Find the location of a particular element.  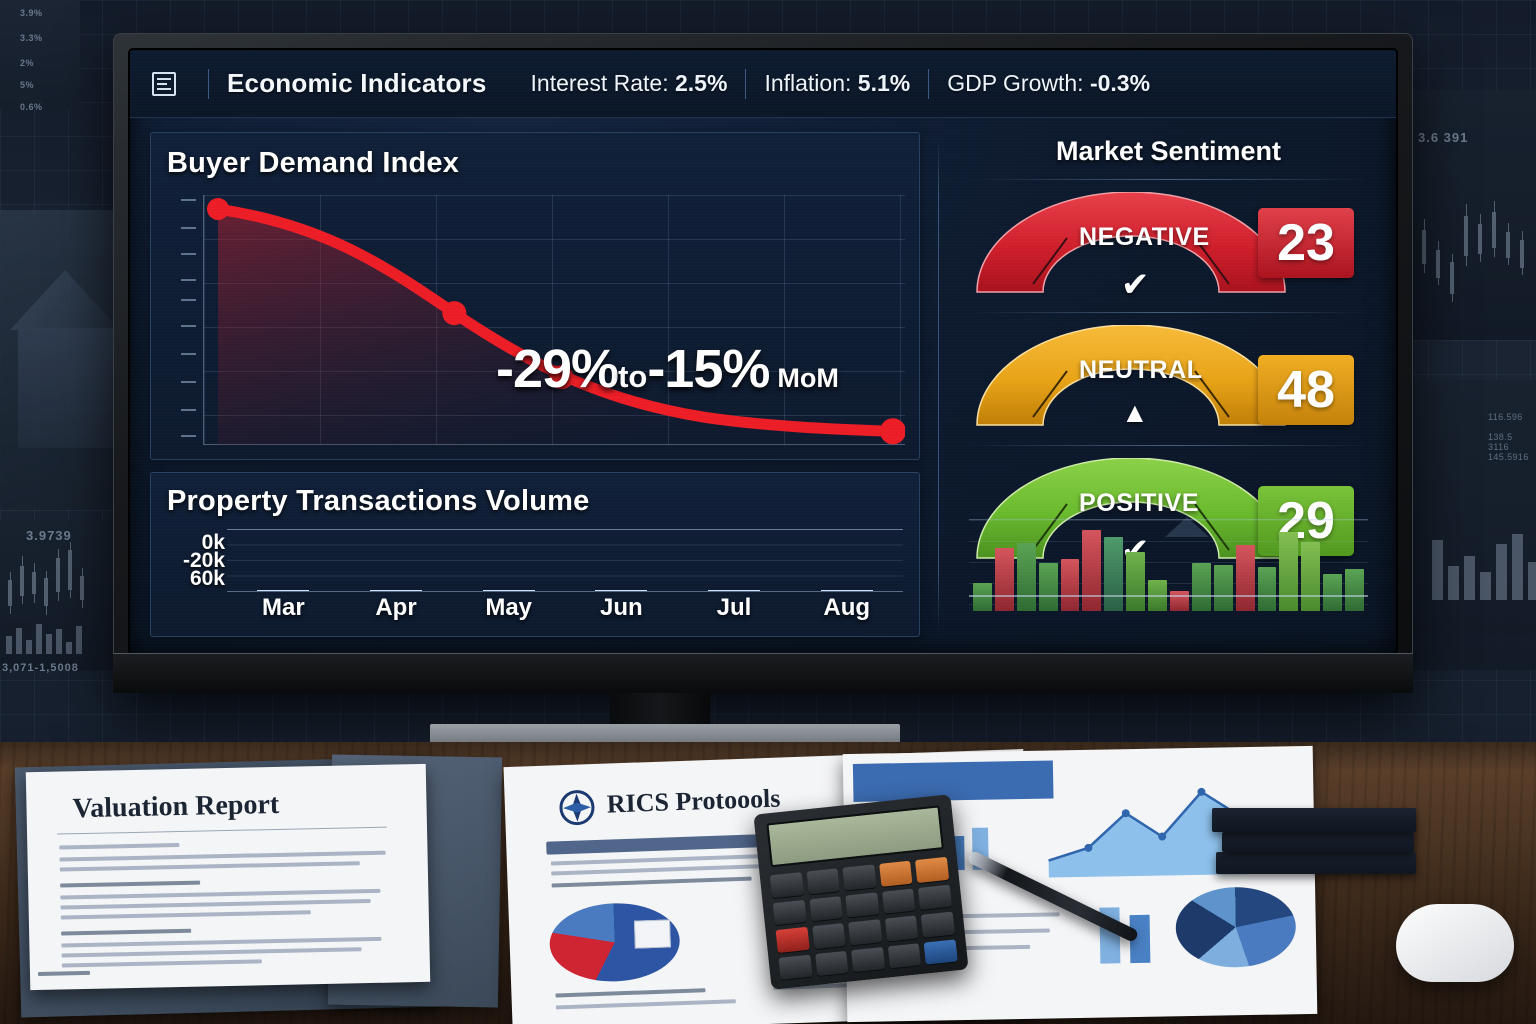

line-chart-path is located at coordinates (555, 320).